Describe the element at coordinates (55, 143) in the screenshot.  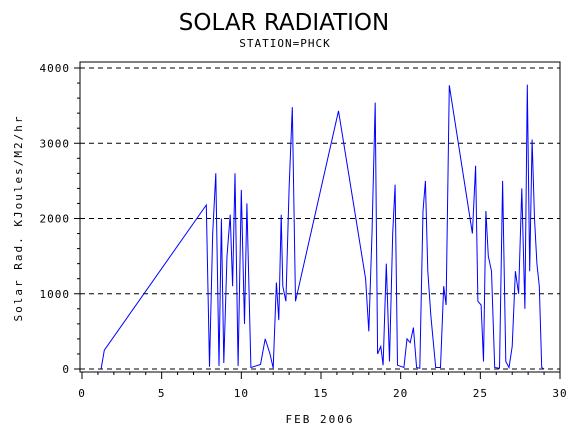
I see `y-tick-label: 3000` at that location.